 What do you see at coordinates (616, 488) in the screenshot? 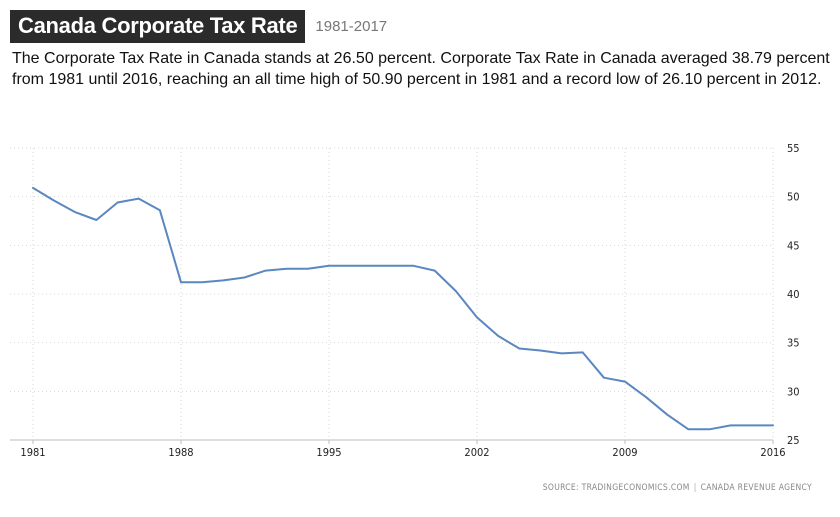
I see `source-left: SOURCE: TRADINGECONOMICS.COM` at bounding box center [616, 488].